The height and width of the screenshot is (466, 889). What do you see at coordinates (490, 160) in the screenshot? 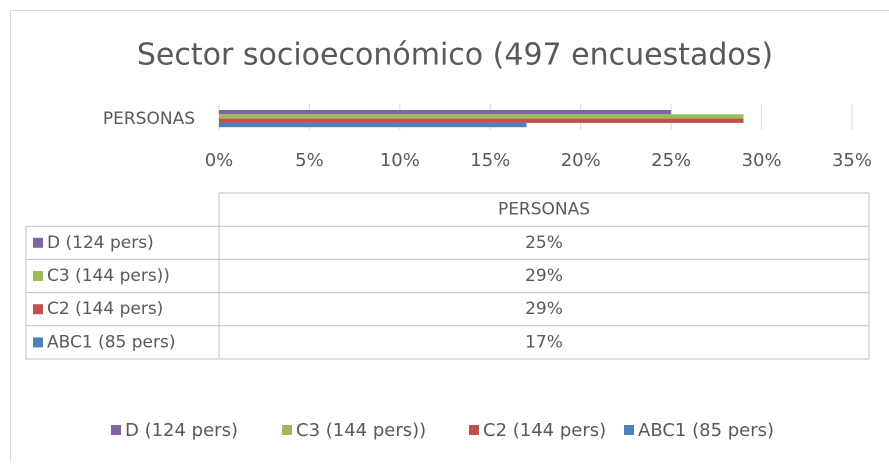
I see `x-tick-label: 15%` at bounding box center [490, 160].